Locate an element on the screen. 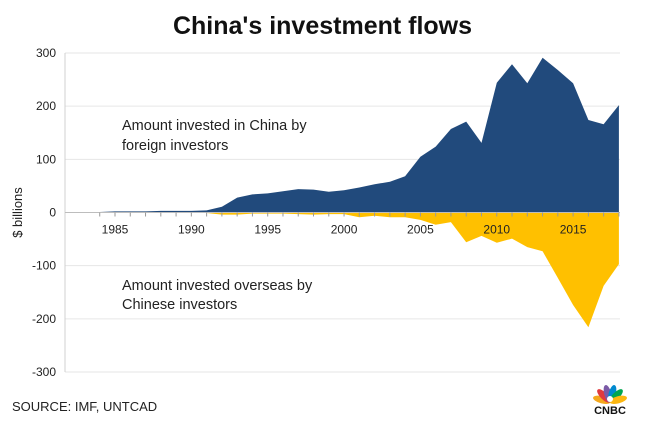 The height and width of the screenshot is (422, 645). y-tick-label: -300 is located at coordinates (44, 372).